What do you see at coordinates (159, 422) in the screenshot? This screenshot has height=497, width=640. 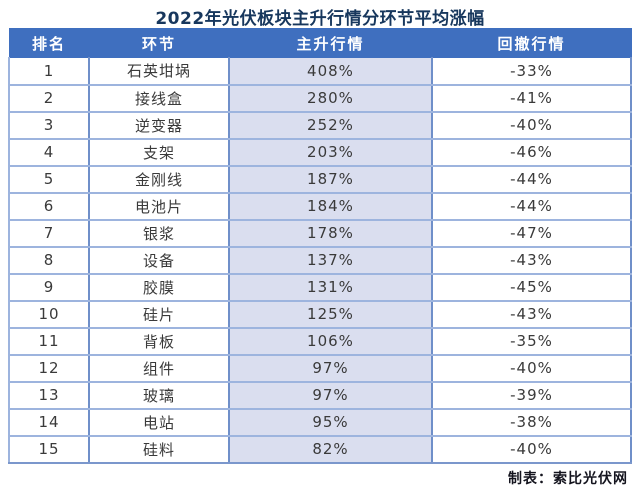 I see `segment-cell: 电站` at bounding box center [159, 422].